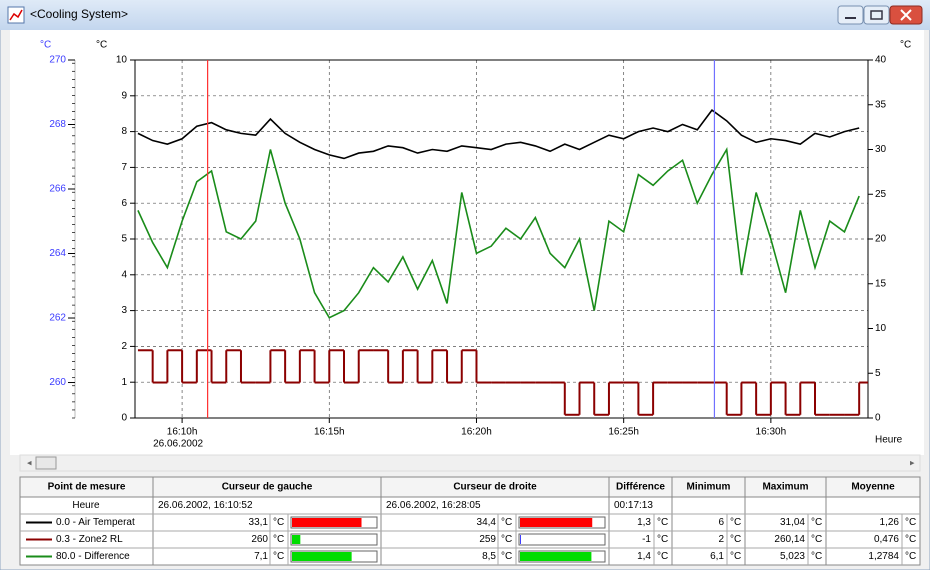 Image resolution: width=930 pixels, height=575 pixels. What do you see at coordinates (912, 462) in the screenshot?
I see `scroll-right: ▸` at bounding box center [912, 462].